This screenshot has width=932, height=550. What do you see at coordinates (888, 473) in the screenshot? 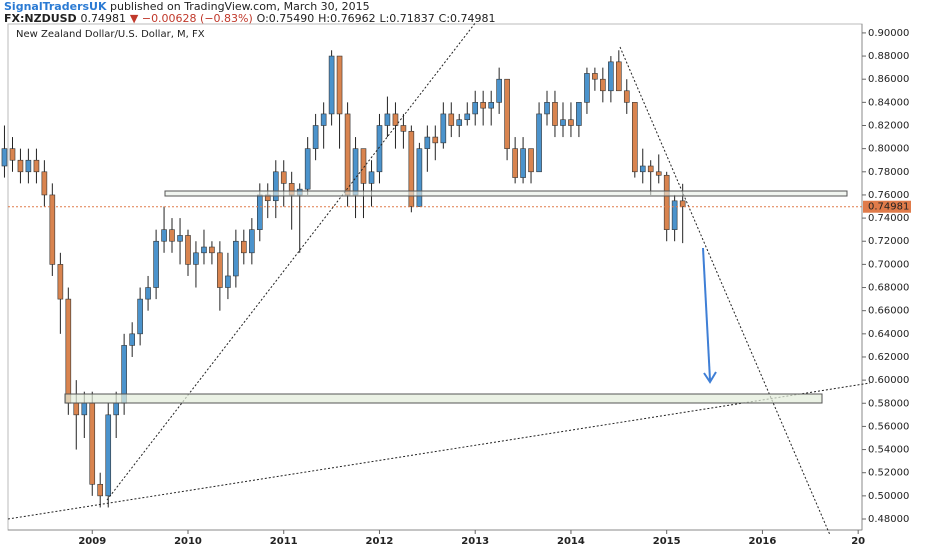
I see `y-tick-label: 0.52000` at bounding box center [888, 473].